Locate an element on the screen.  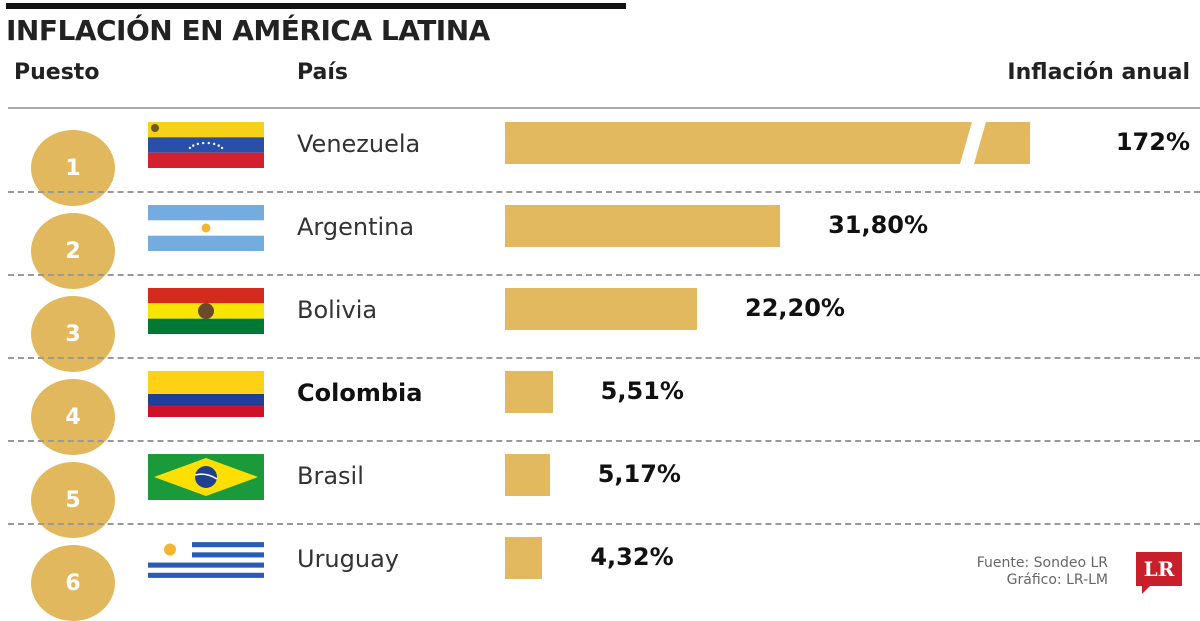
value-label: 22,20% is located at coordinates (795, 308).